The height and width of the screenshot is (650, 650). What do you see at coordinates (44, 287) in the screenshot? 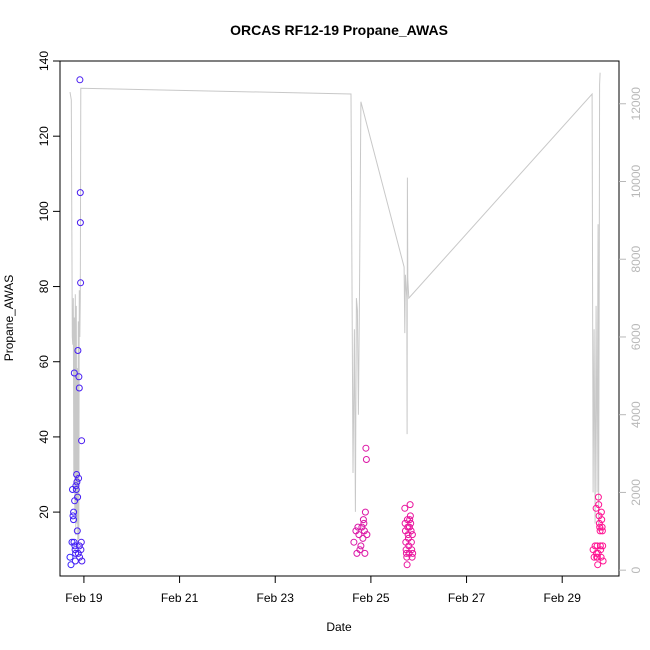
I see `y-tick-label: 80` at bounding box center [44, 287].